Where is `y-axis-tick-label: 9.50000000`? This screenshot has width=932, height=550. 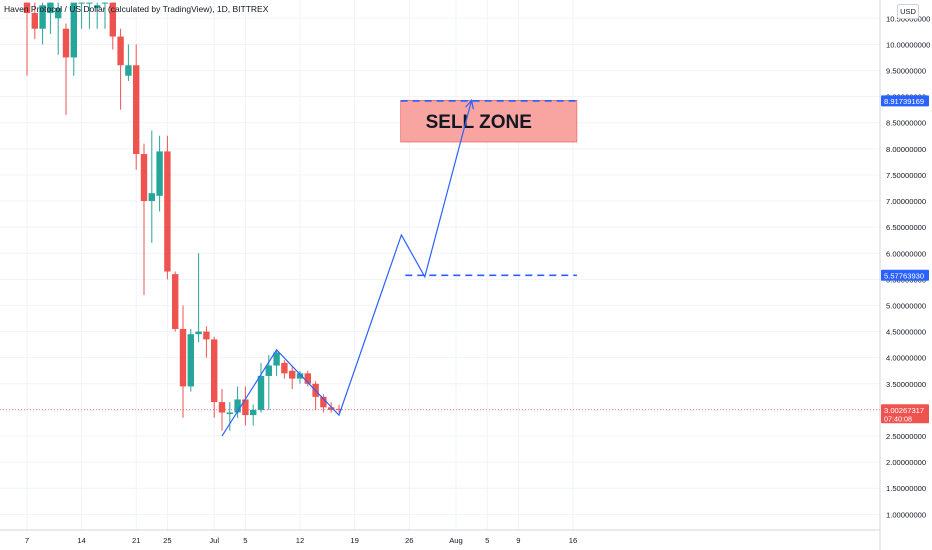
y-axis-tick-label: 9.50000000 is located at coordinates (906, 70).